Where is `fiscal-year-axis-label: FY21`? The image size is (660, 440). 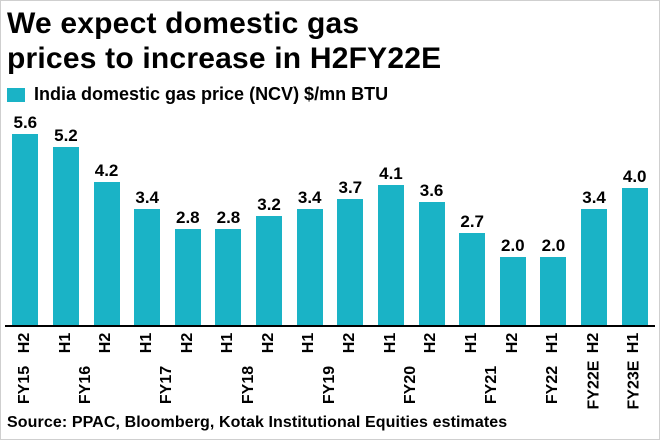 fiscal-year-axis-label: FY21 is located at coordinates (492, 385).